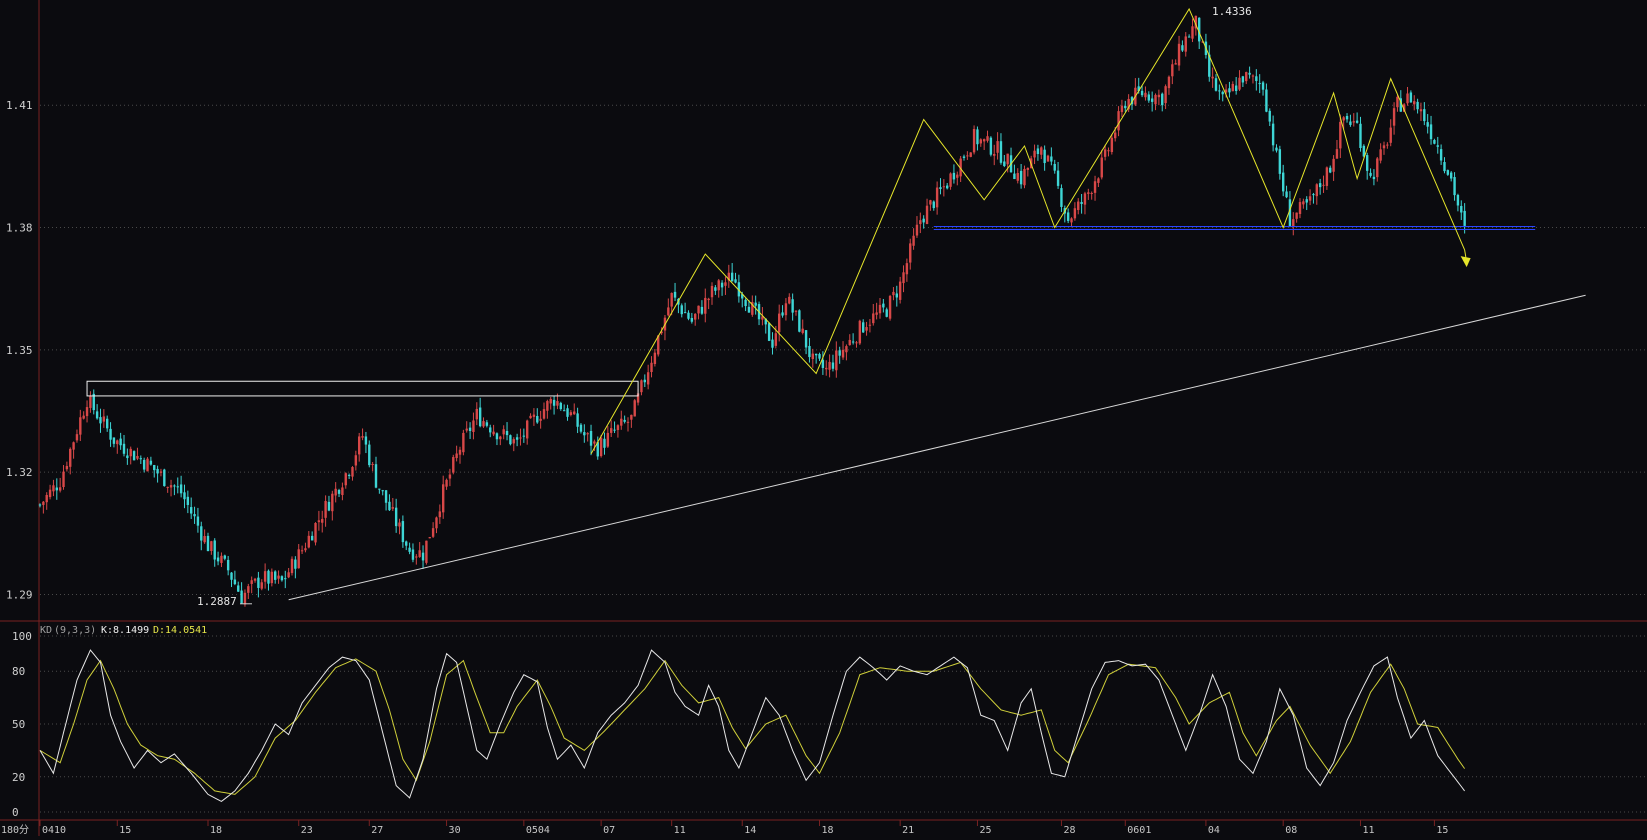 This screenshot has width=1647, height=840. What do you see at coordinates (377, 830) in the screenshot?
I see `date-tick-label: 27` at bounding box center [377, 830].